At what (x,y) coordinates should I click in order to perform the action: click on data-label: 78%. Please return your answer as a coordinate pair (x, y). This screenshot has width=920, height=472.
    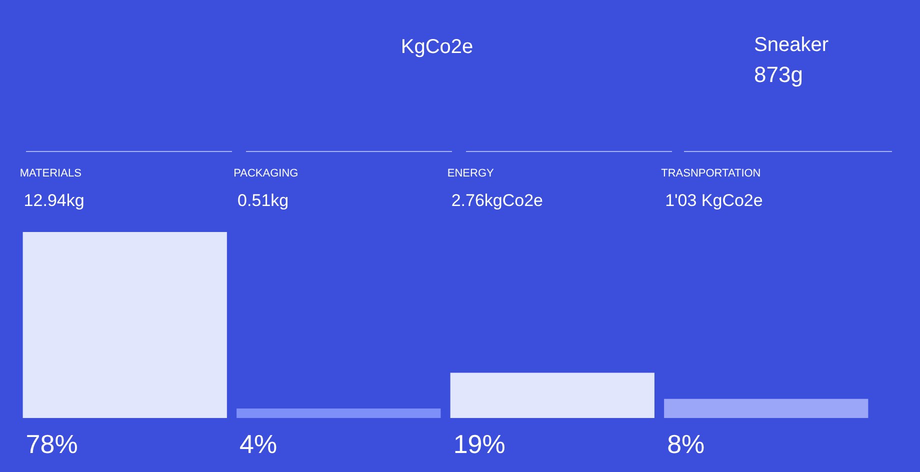
    Looking at the image, I should click on (52, 444).